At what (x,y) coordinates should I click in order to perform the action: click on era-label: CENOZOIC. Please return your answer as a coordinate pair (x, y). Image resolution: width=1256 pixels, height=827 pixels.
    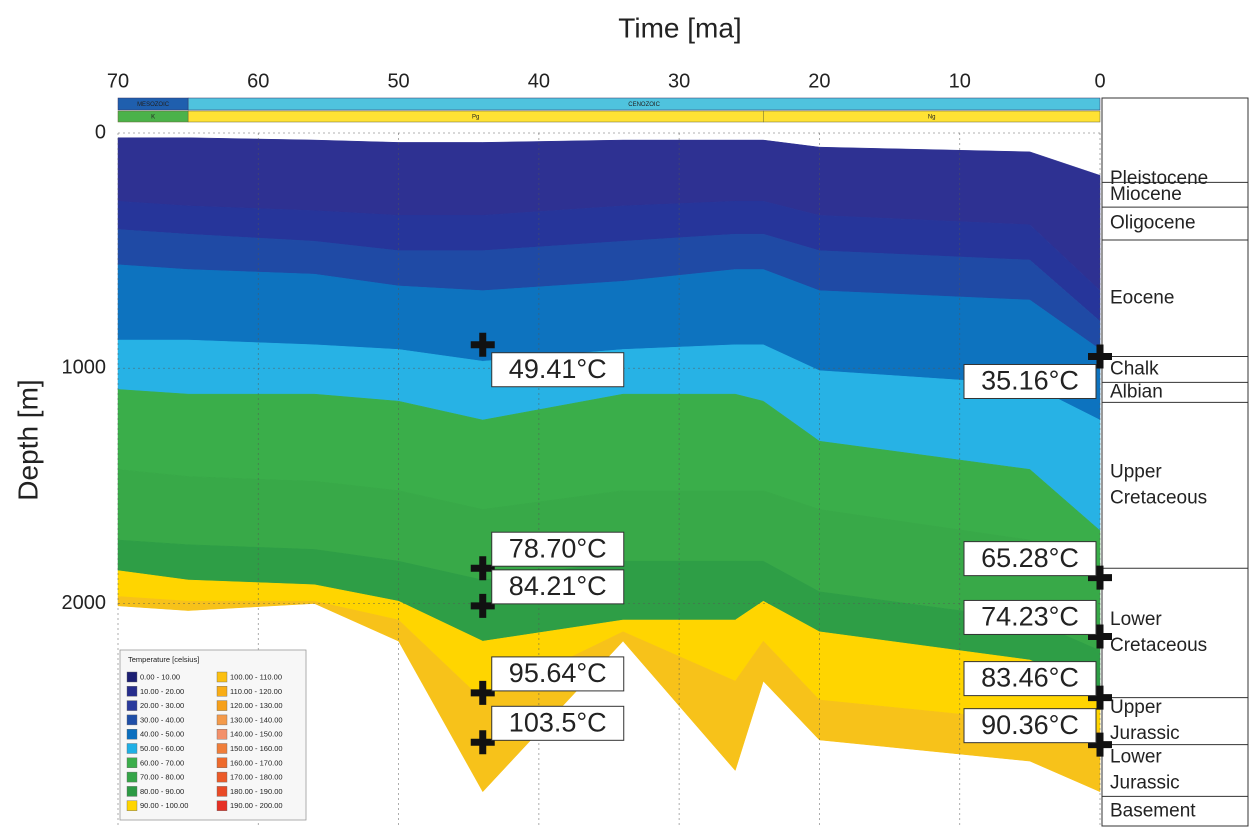
    Looking at the image, I should click on (644, 105).